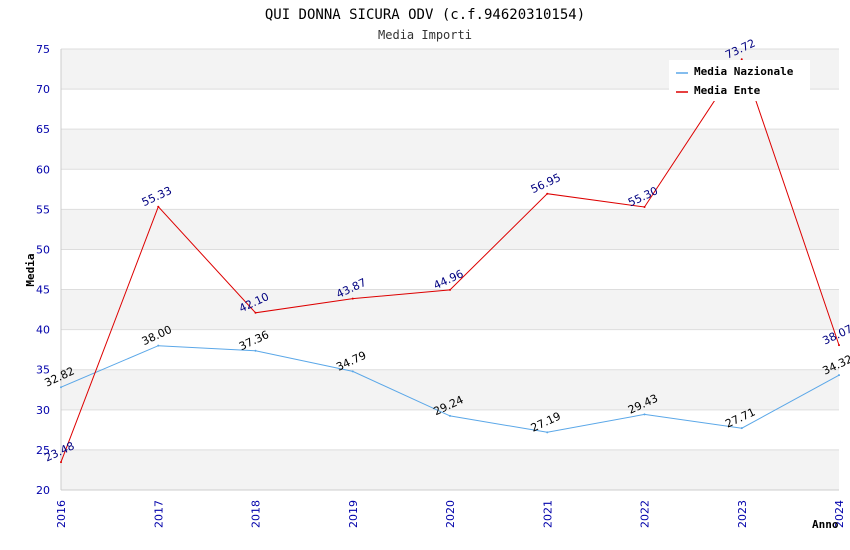 This screenshot has height=550, width=850. What do you see at coordinates (43, 450) in the screenshot?
I see `y-tick-label: 25` at bounding box center [43, 450].